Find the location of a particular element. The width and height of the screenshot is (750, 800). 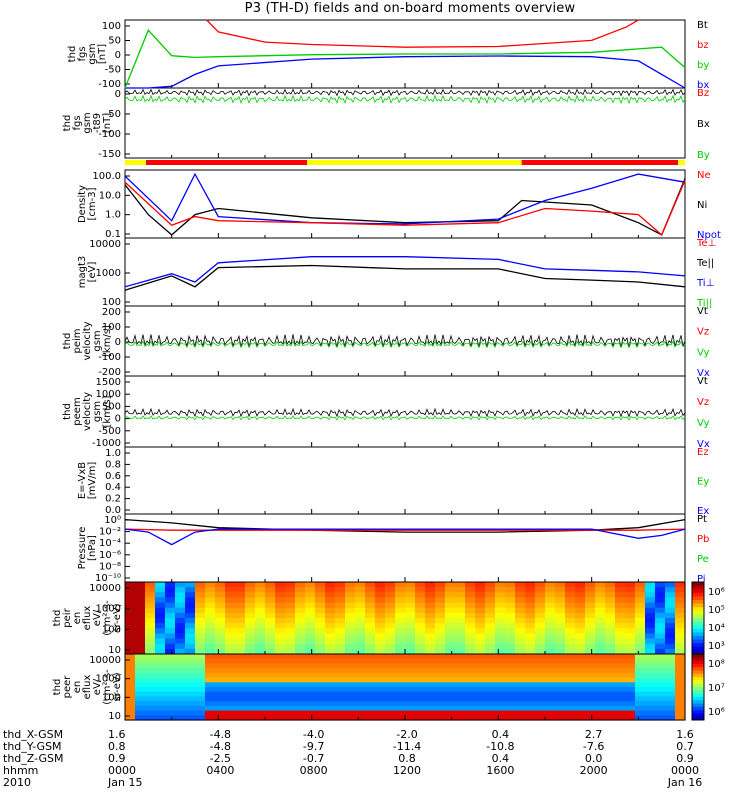

peem_velocity-legend-1: Vz is located at coordinates (703, 402).